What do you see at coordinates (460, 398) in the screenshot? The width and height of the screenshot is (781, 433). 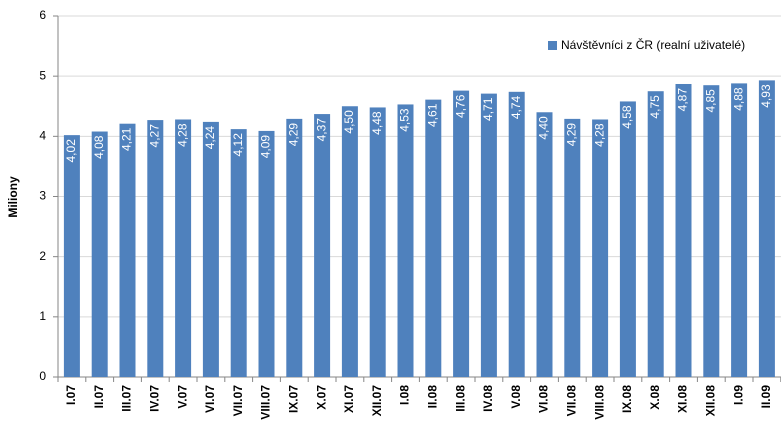 I see `x-tick-label: III.08` at bounding box center [460, 398].